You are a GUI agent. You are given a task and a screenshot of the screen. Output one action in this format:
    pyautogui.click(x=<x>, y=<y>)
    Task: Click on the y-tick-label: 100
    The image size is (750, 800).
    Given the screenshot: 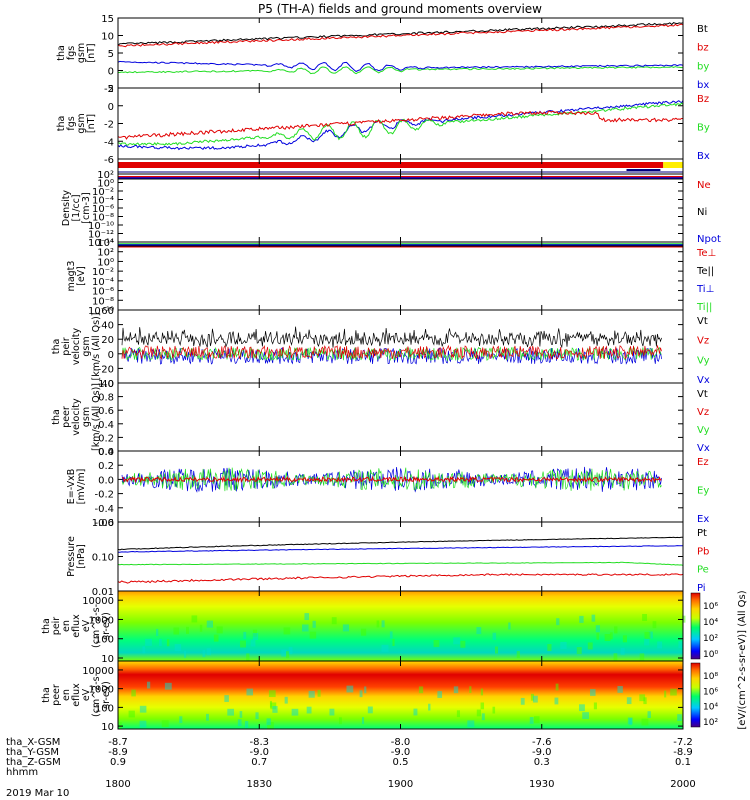 What is the action you would take?
    pyautogui.click(x=104, y=708)
    